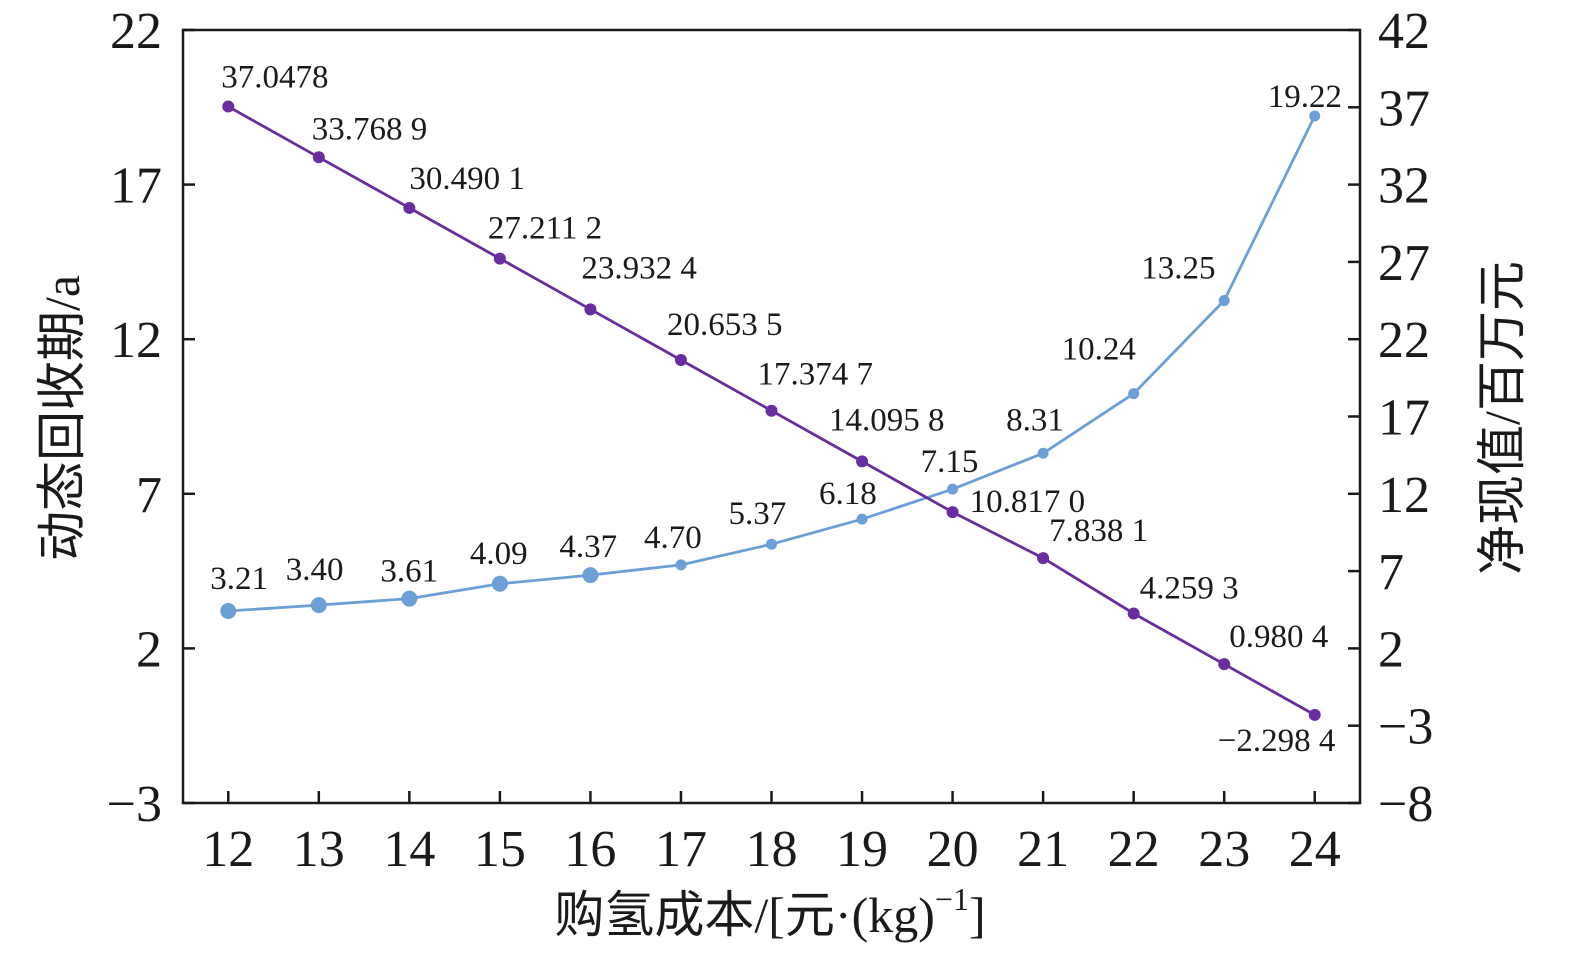 Image resolution: width=1575 pixels, height=955 pixels. What do you see at coordinates (136, 31) in the screenshot?
I see `y-left-tick-label: 22` at bounding box center [136, 31].